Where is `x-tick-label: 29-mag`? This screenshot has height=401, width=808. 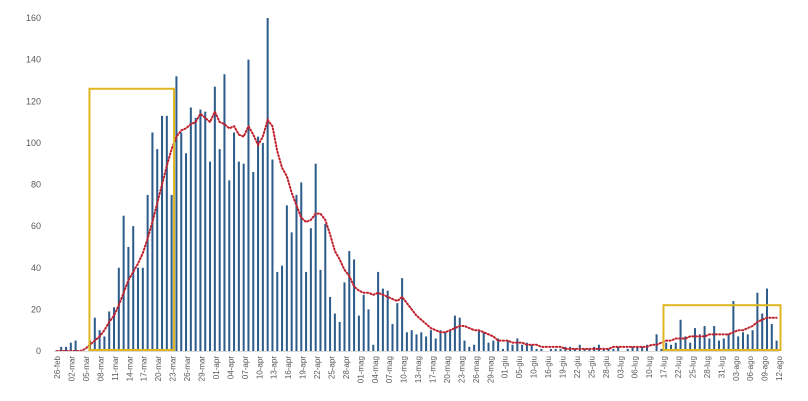 x-tick-label: 29-mag is located at coordinates (490, 369).